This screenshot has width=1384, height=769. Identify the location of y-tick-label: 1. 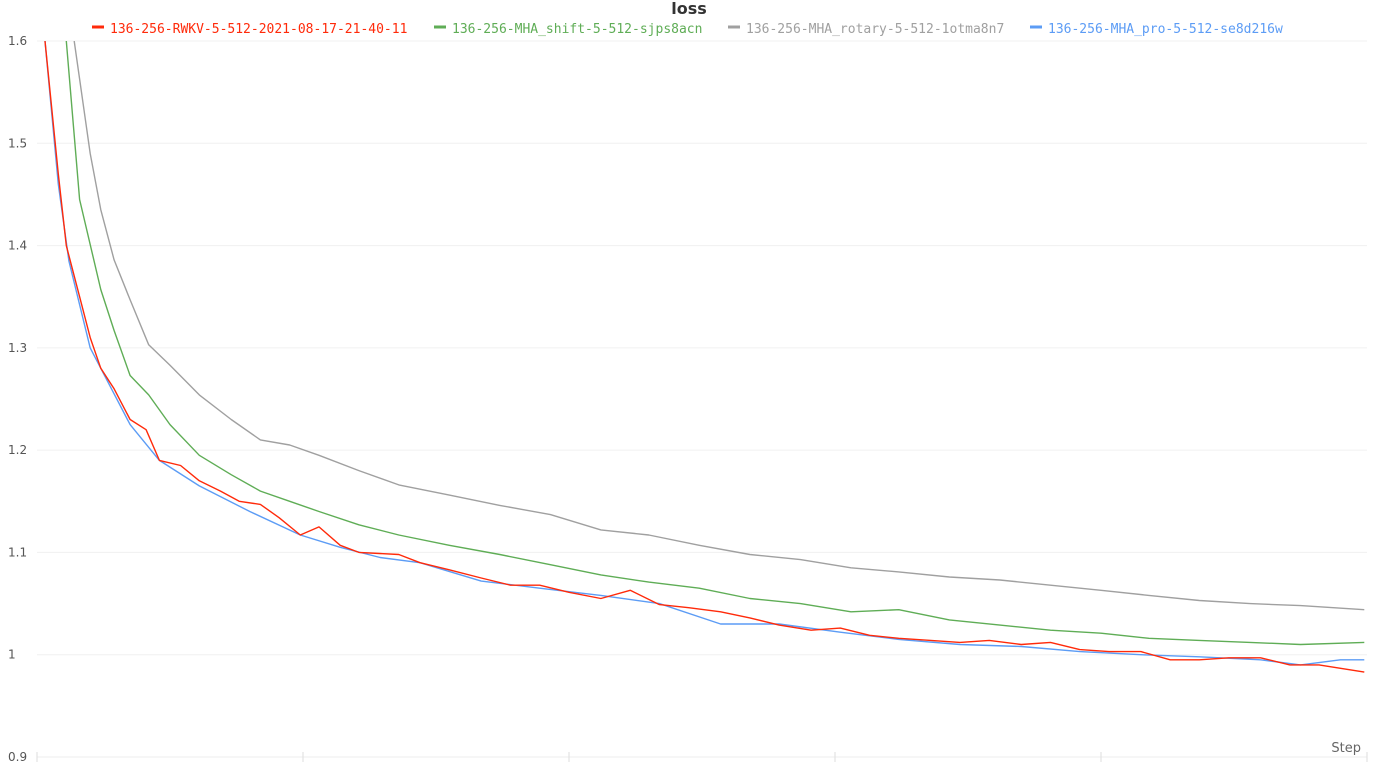
(12, 655).